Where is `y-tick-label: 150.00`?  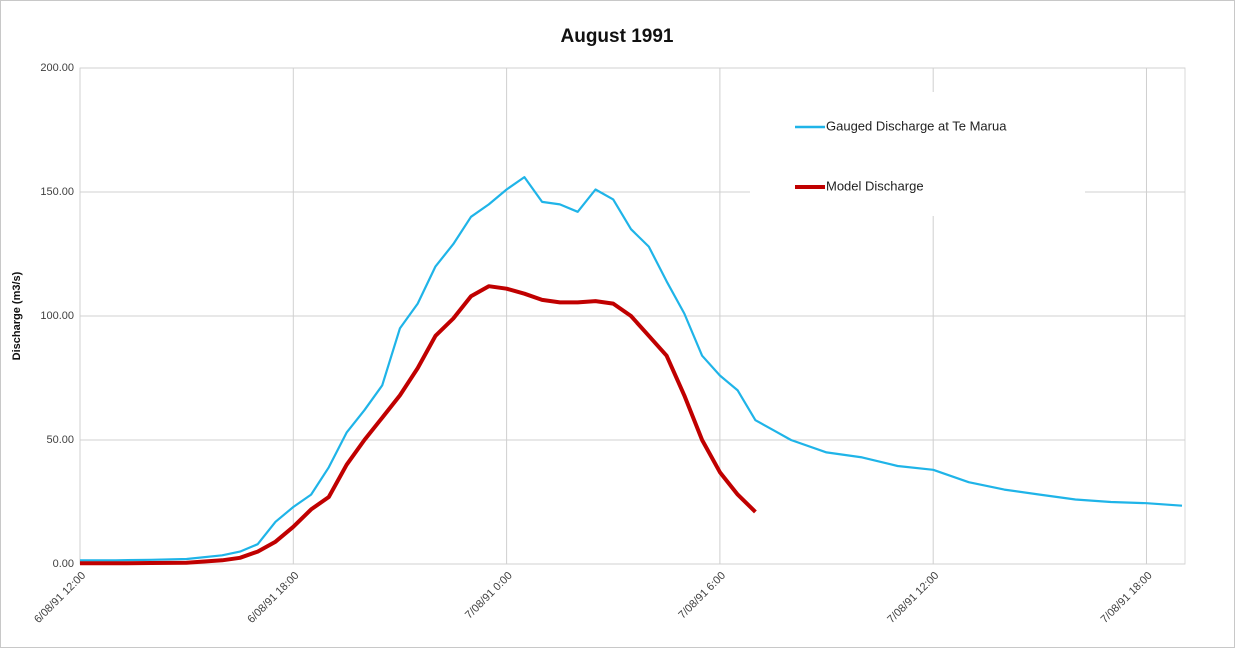 y-tick-label: 150.00 is located at coordinates (57, 192).